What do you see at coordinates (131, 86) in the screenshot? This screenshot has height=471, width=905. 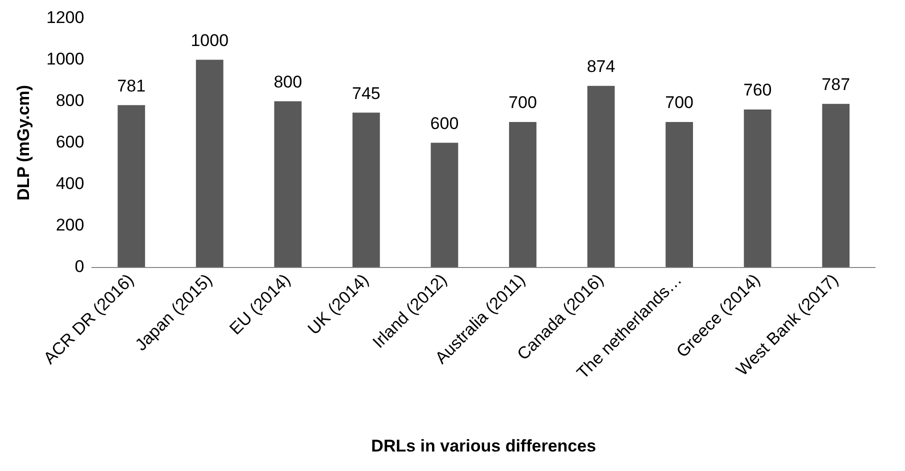 I see `data-label: 781` at bounding box center [131, 86].